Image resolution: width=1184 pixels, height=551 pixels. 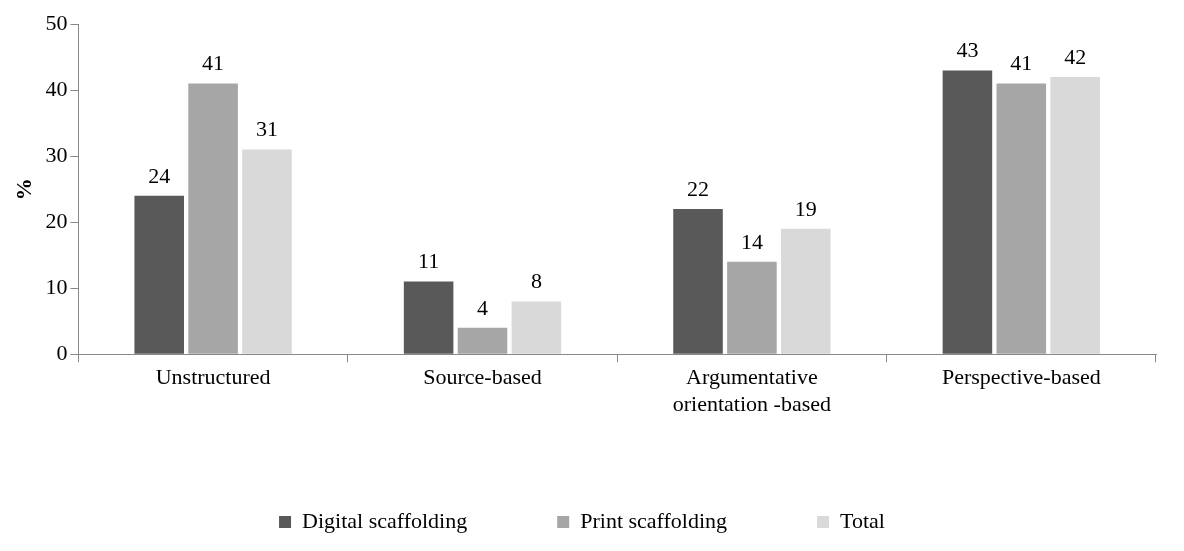 What do you see at coordinates (536, 281) in the screenshot?
I see `data-label: 8` at bounding box center [536, 281].